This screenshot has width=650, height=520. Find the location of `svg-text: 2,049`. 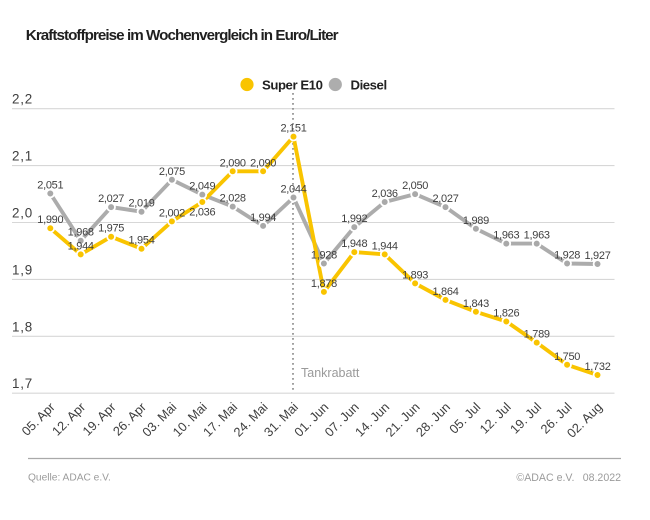

svg-text: 2,049 is located at coordinates (202, 187).